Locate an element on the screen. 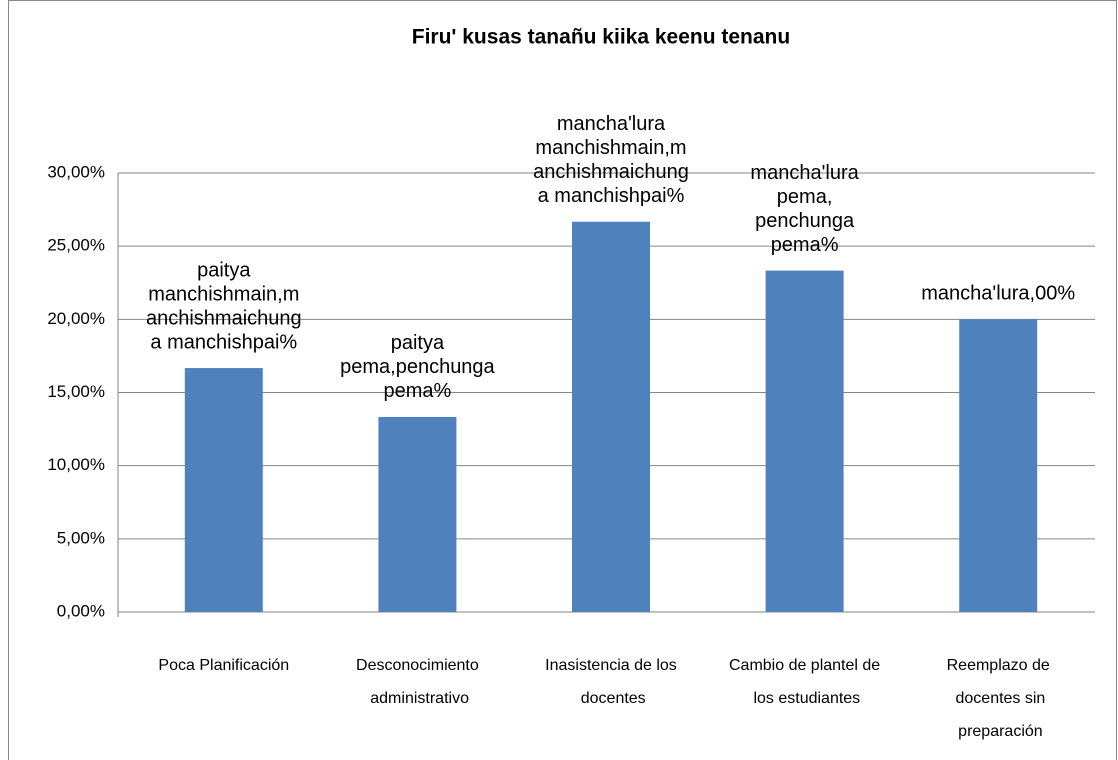 The image size is (1118, 760). y-tick-label: 15,00% is located at coordinates (76, 391).